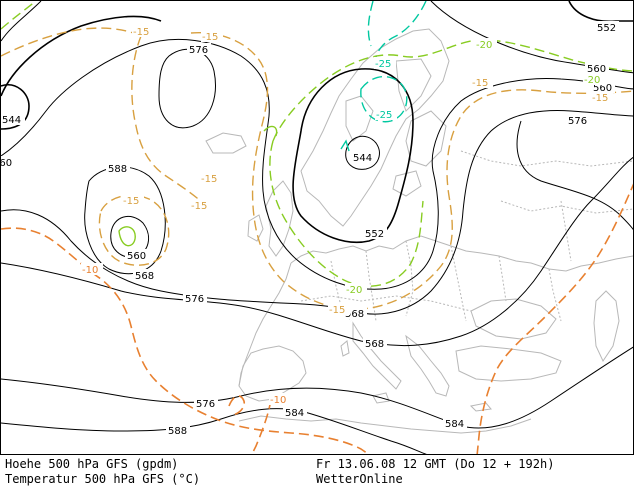 Image resolution: width=634 pixels, height=490 pixels. Describe the element at coordinates (435, 464) in the screenshot. I see `forecast-datetime: Fr 13.06.08 12 GMT (Do 12 + 192h)` at that location.